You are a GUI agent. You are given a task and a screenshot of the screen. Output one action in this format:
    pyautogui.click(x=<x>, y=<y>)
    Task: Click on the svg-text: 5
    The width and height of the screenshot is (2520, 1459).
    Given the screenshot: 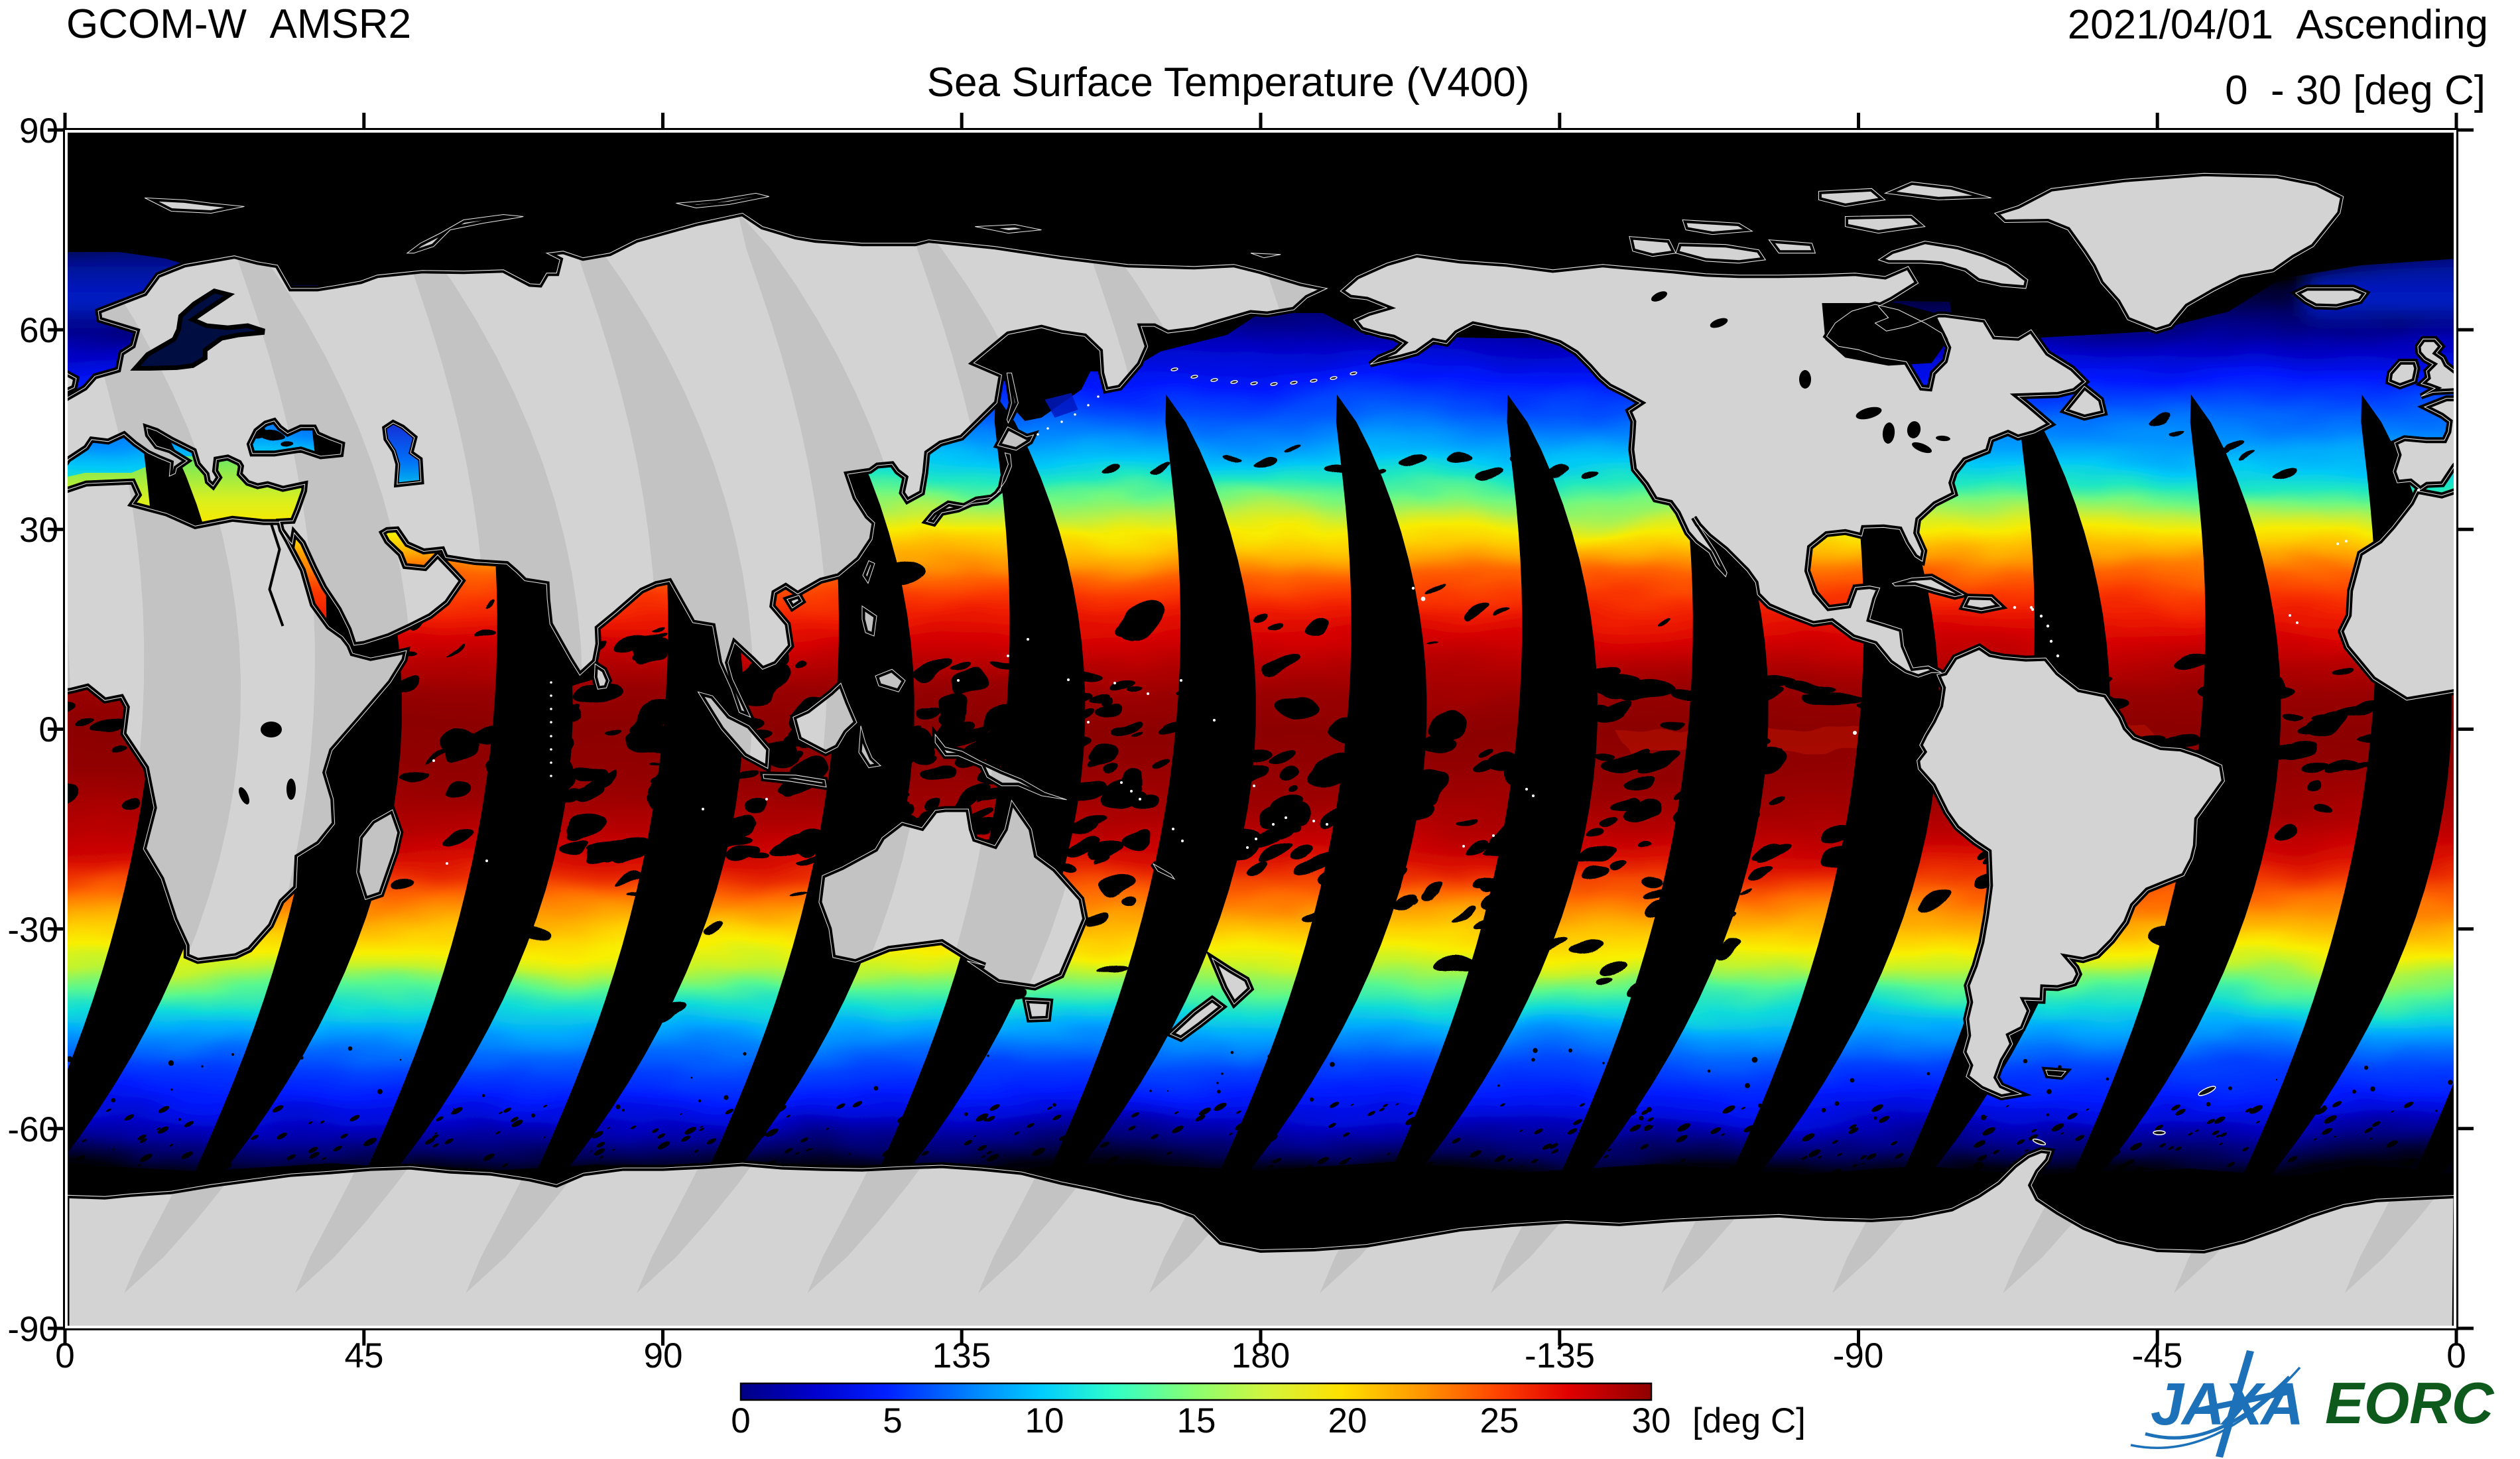 What is the action you would take?
    pyautogui.click(x=892, y=1420)
    